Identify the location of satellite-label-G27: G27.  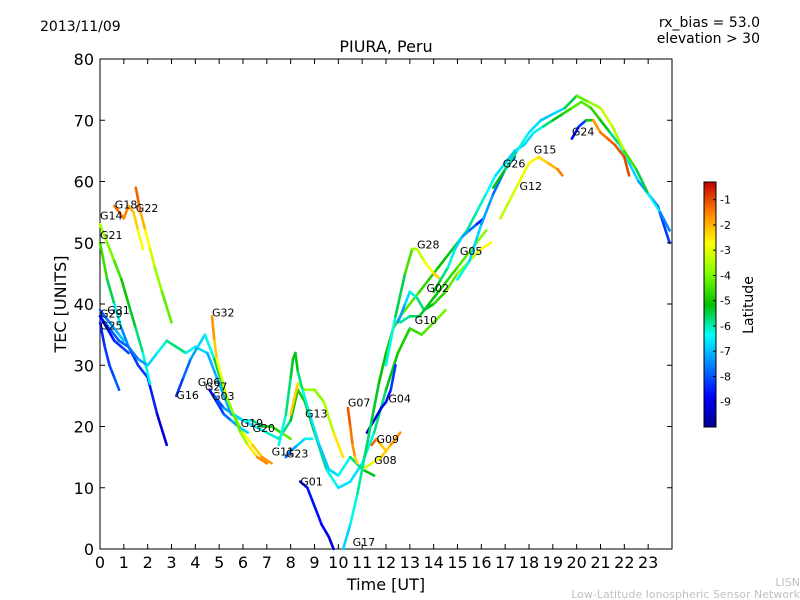
(216, 386).